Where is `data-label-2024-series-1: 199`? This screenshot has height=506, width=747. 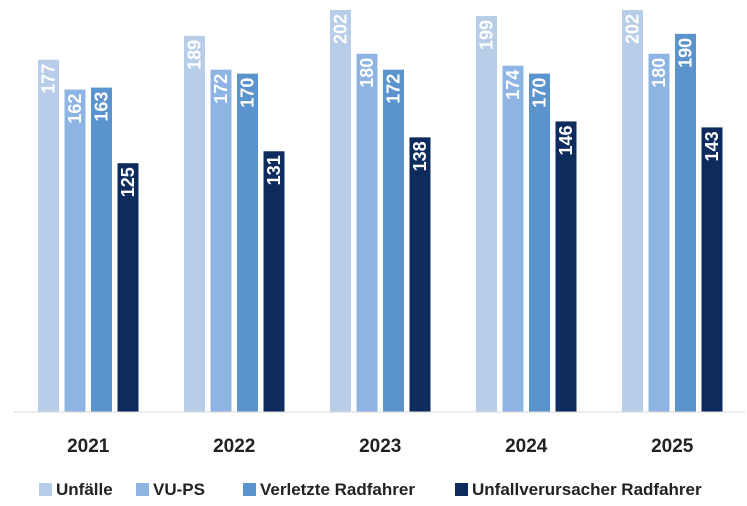 data-label-2024-series-1: 199 is located at coordinates (487, 35).